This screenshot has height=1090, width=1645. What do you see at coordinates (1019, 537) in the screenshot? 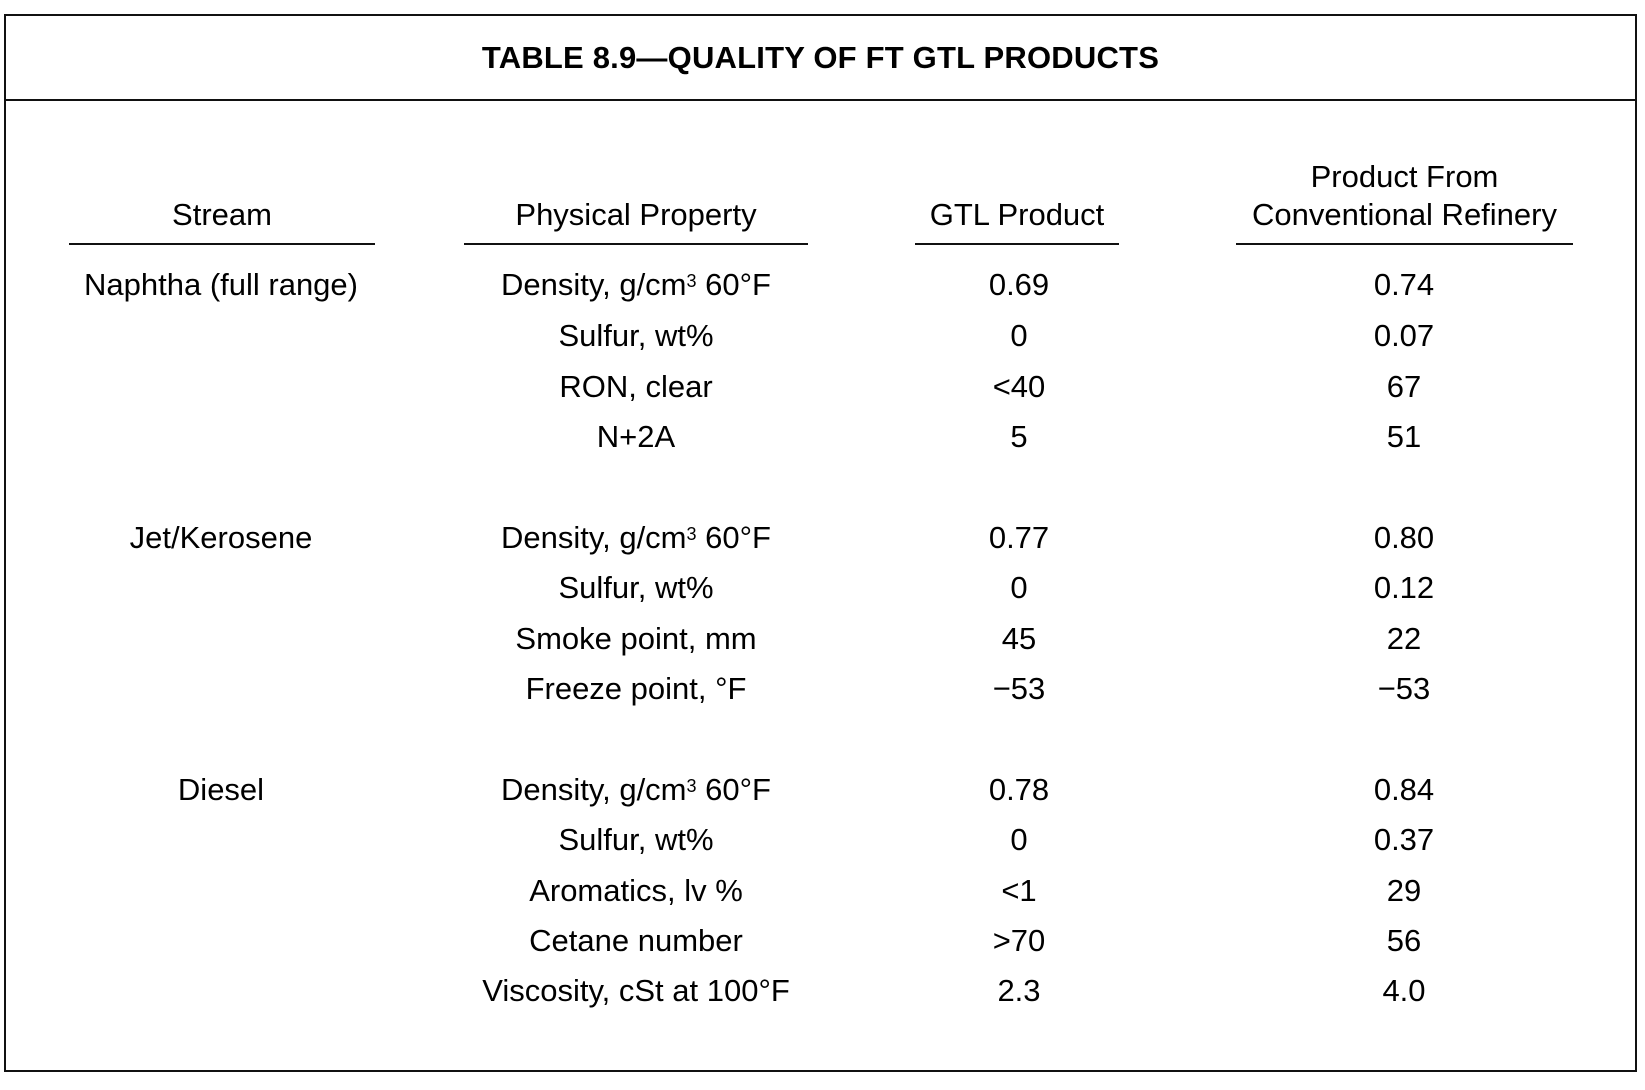
I see `table-cell-gtl-value: 0.77` at bounding box center [1019, 537].